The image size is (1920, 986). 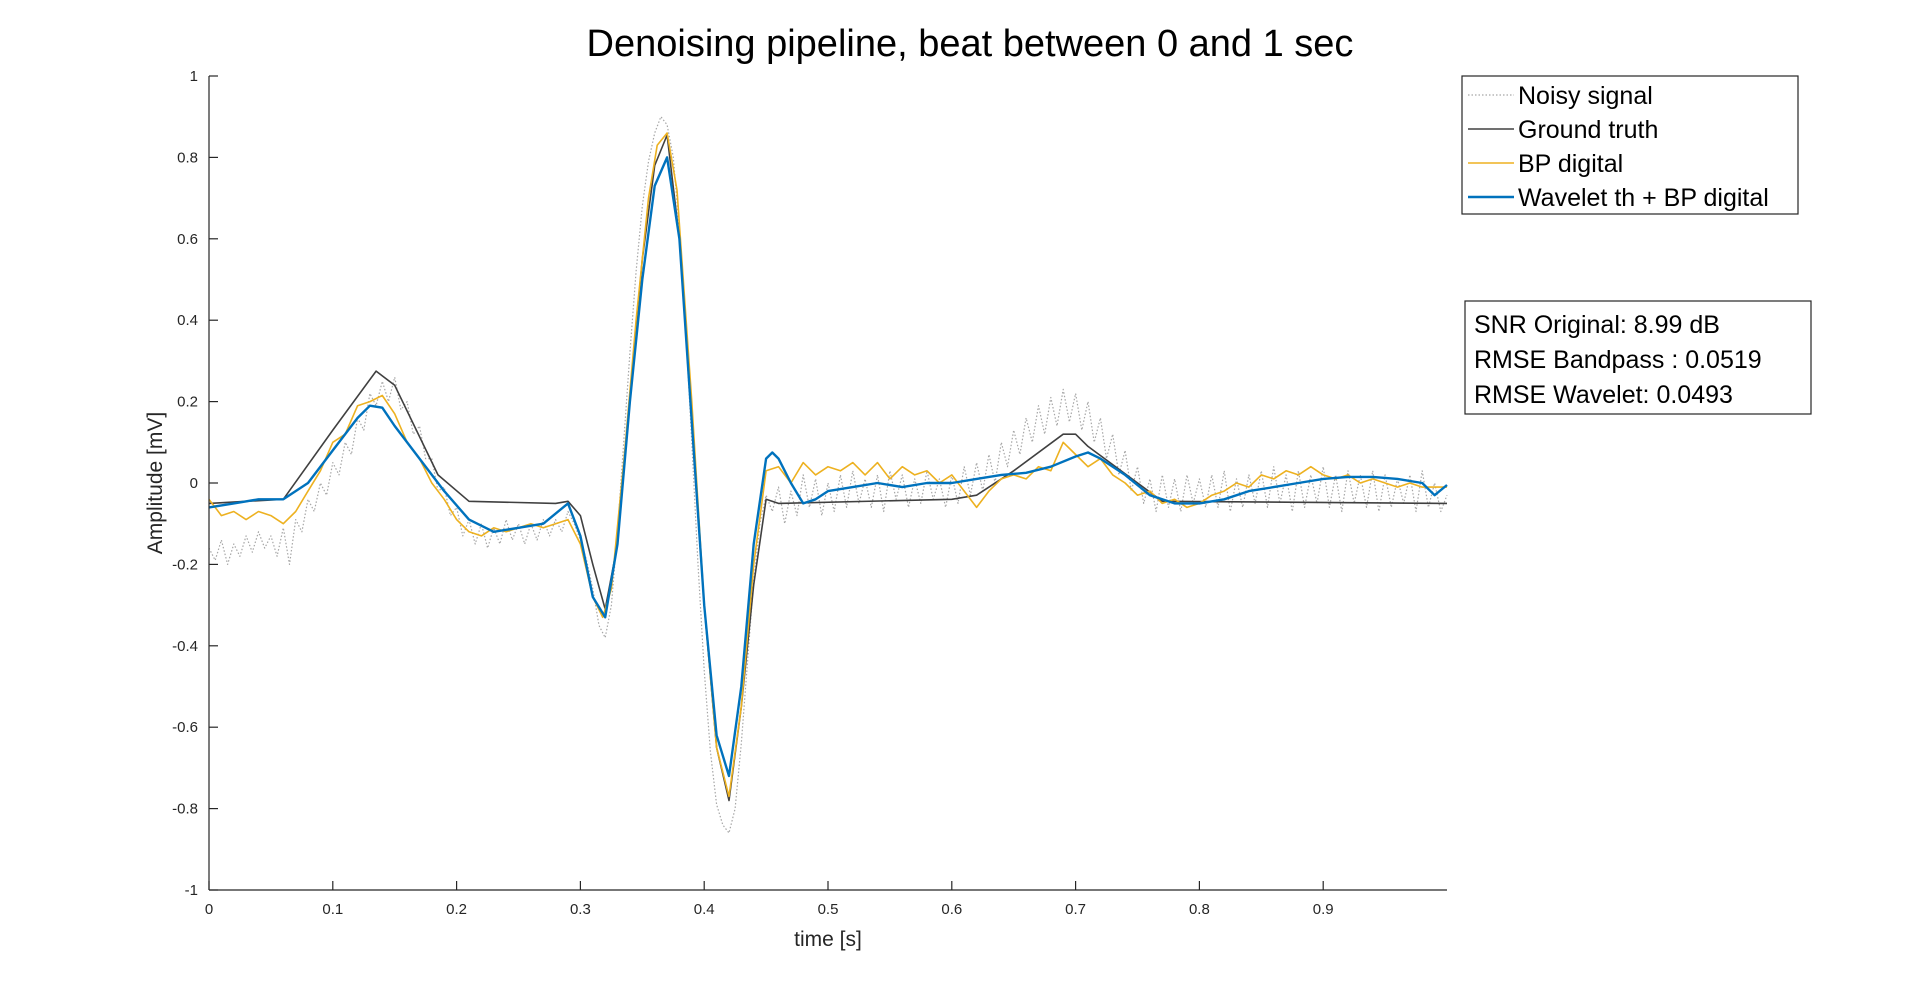 I want to click on y-tick-label: 0.6, so click(x=187, y=239).